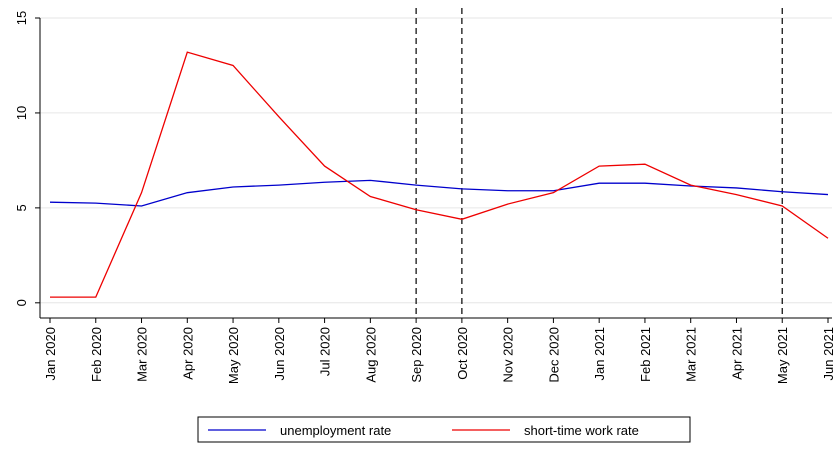  Describe the element at coordinates (370, 355) in the screenshot. I see `x-tick-label: Aug 2020` at that location.